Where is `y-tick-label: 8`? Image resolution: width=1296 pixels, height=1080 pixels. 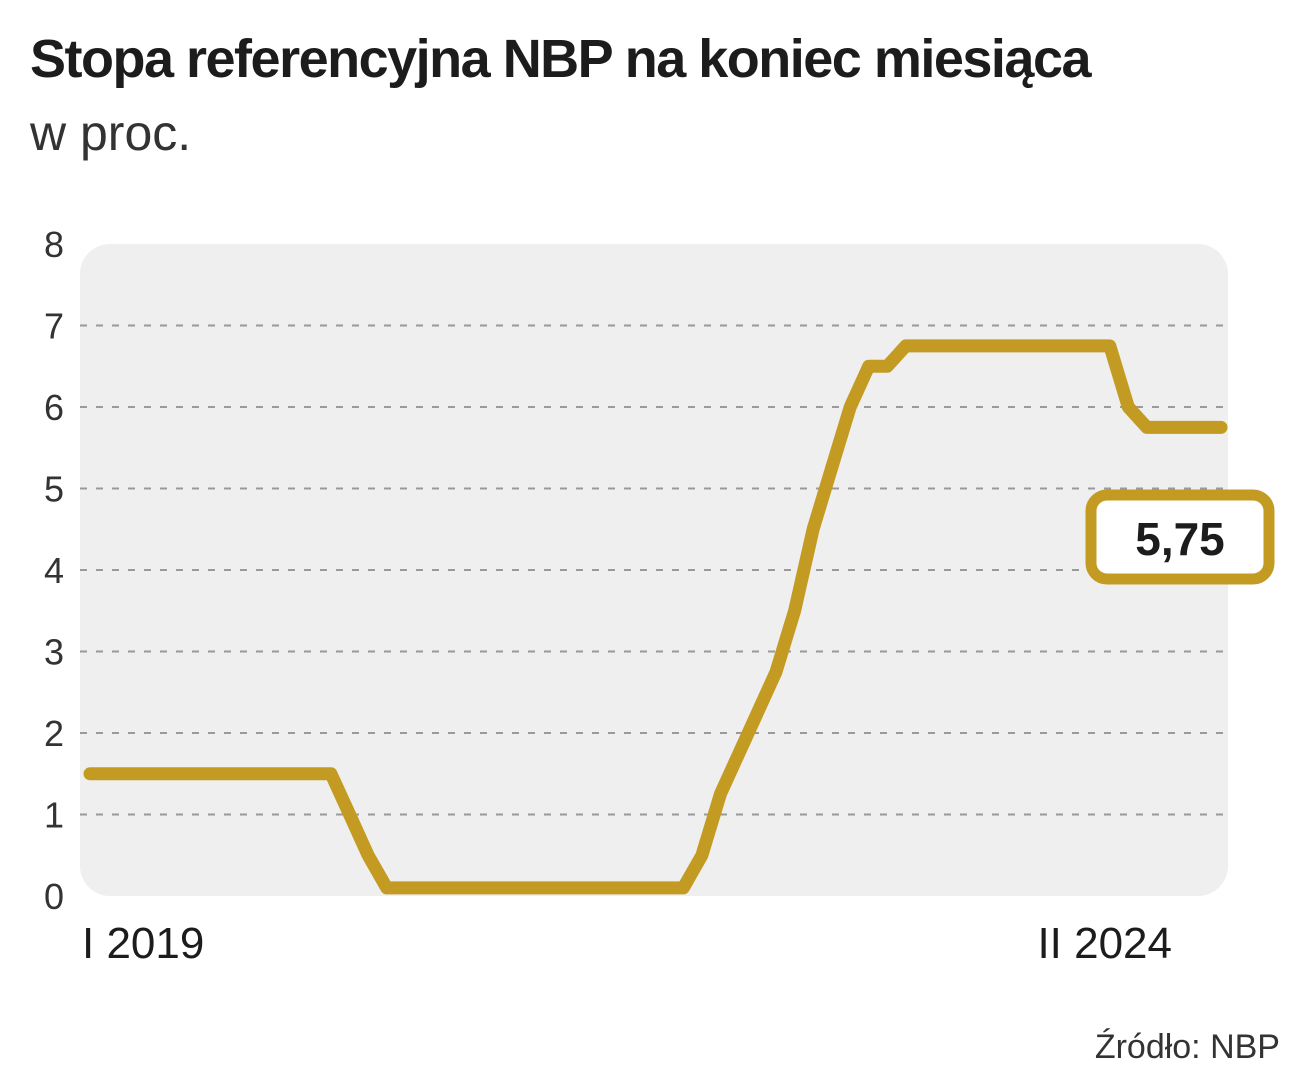
y-tick-label: 8 is located at coordinates (54, 244).